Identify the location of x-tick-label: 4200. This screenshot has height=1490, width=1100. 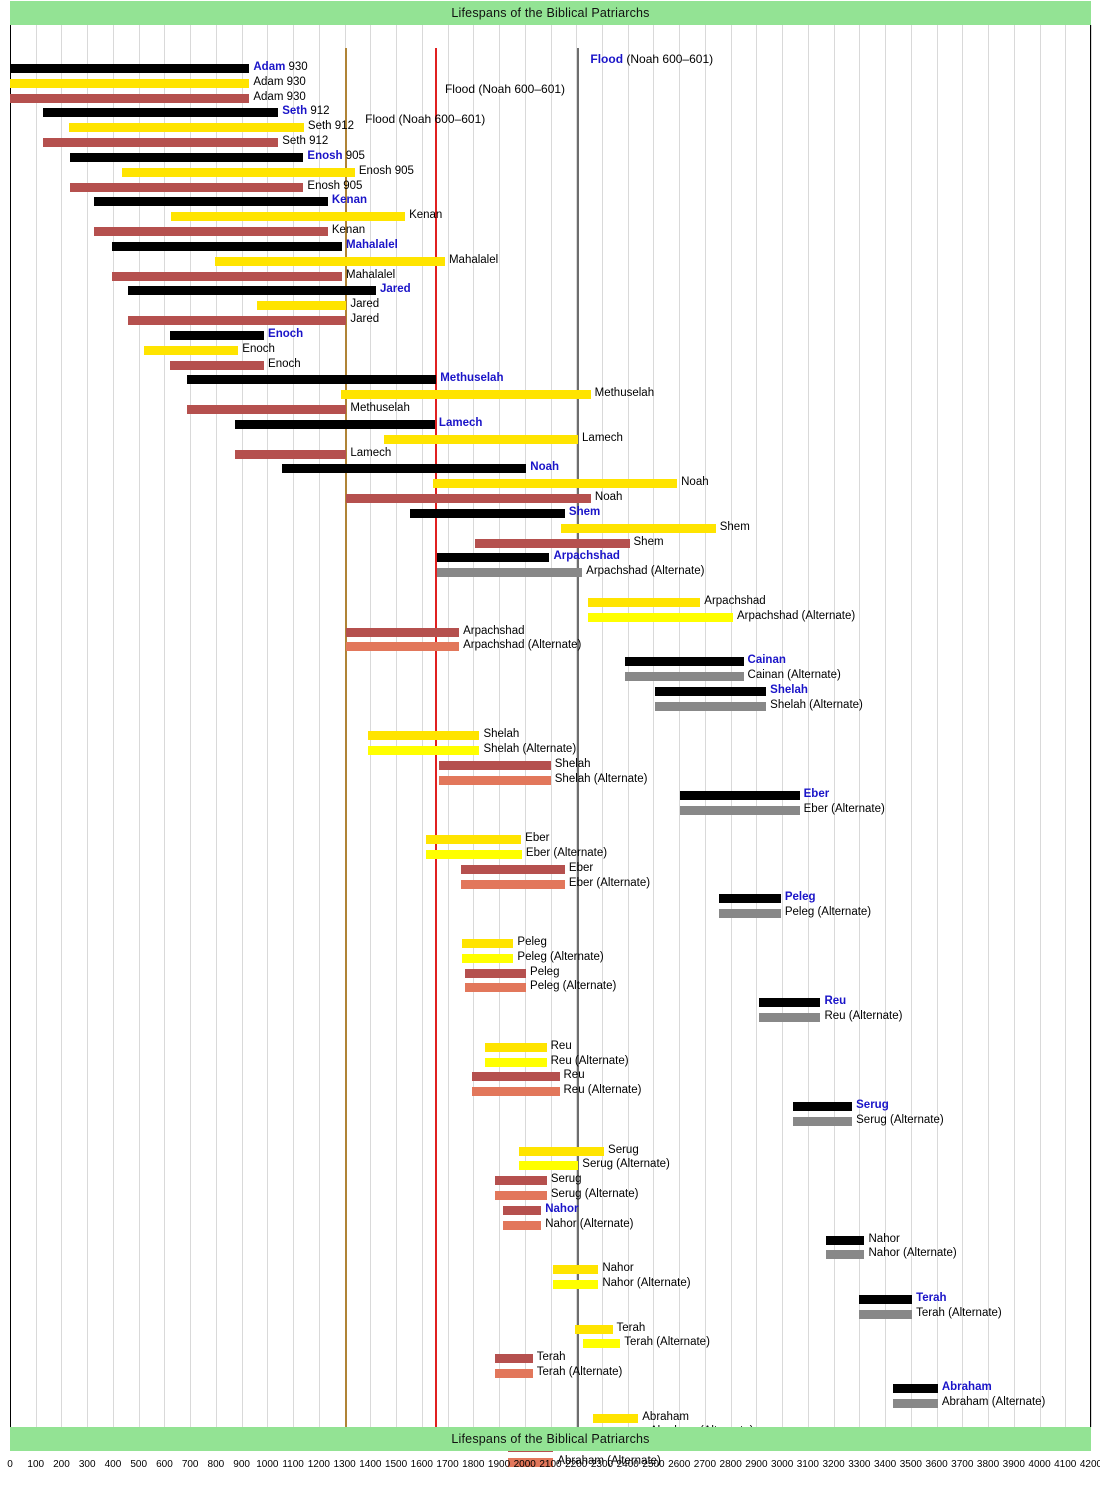
(1089, 1464).